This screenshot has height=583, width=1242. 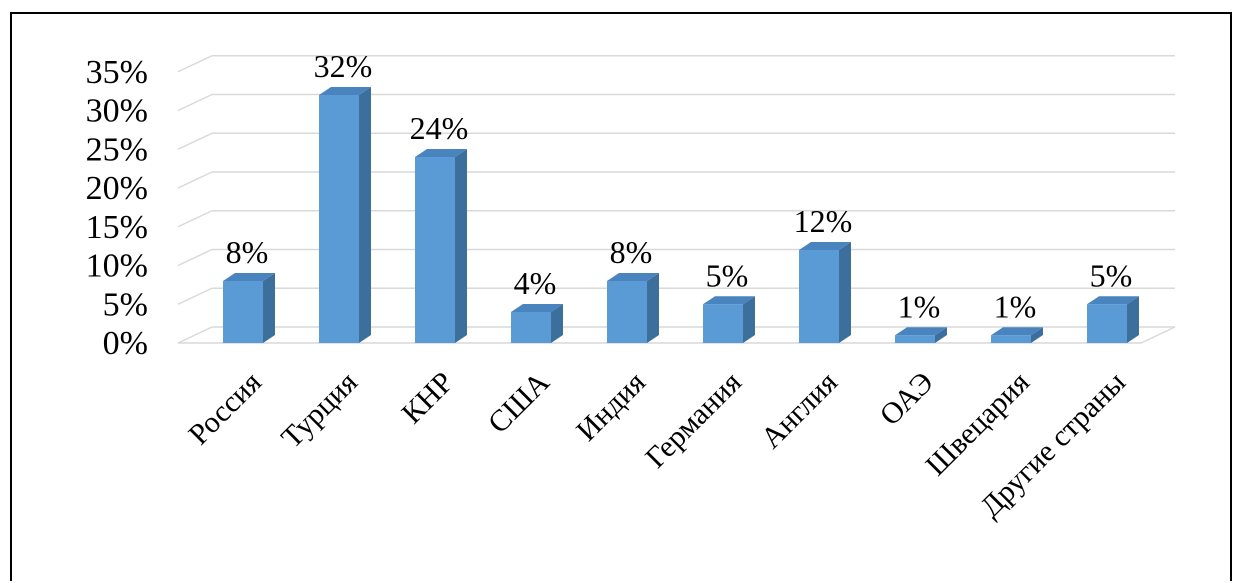 What do you see at coordinates (117, 72) in the screenshot?
I see `y-tick-label: 35%` at bounding box center [117, 72].